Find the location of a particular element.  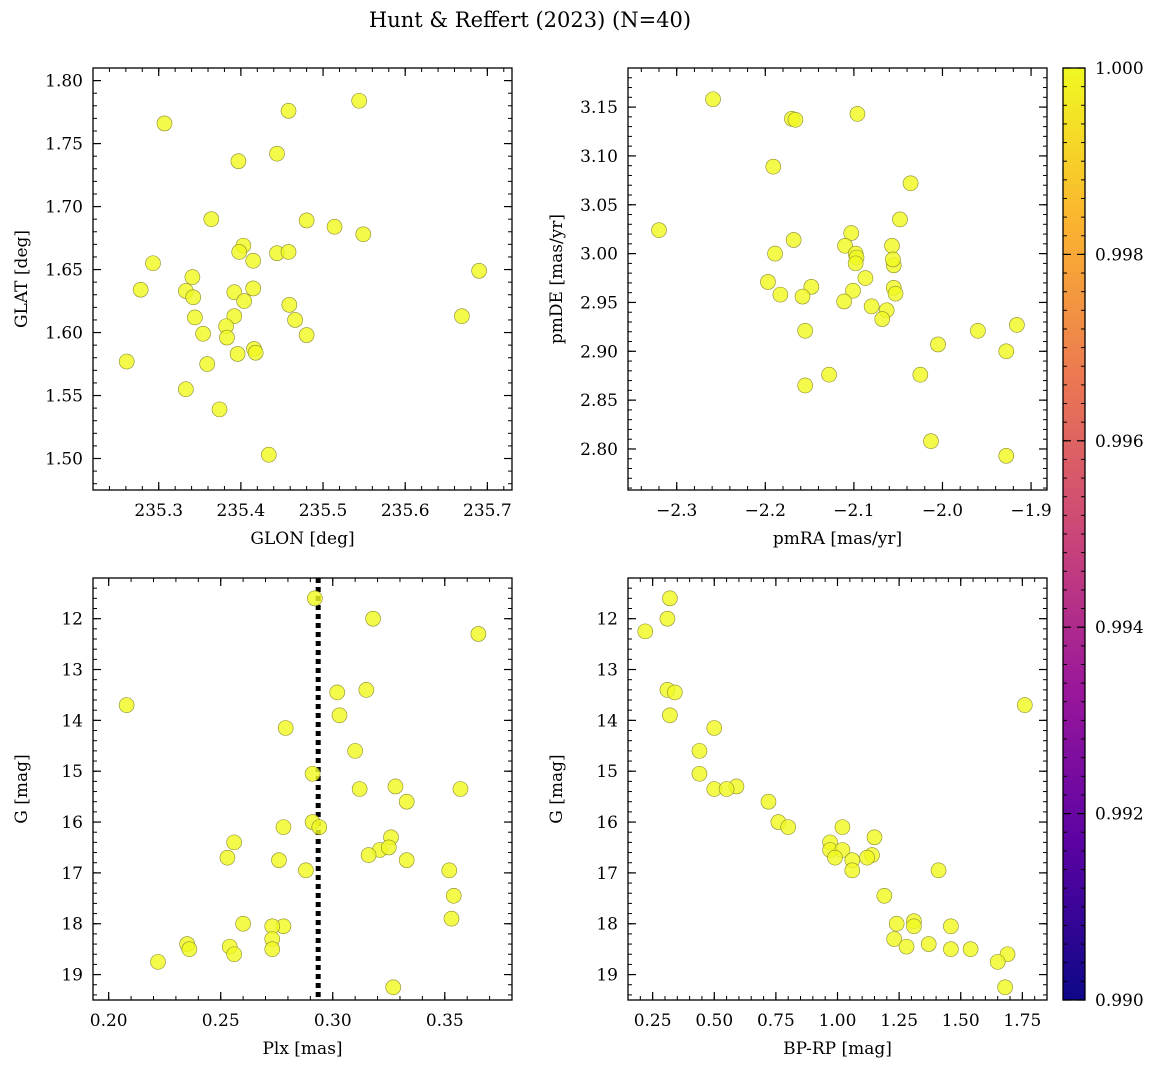

y-tick-label: 15 is located at coordinates (72, 772).